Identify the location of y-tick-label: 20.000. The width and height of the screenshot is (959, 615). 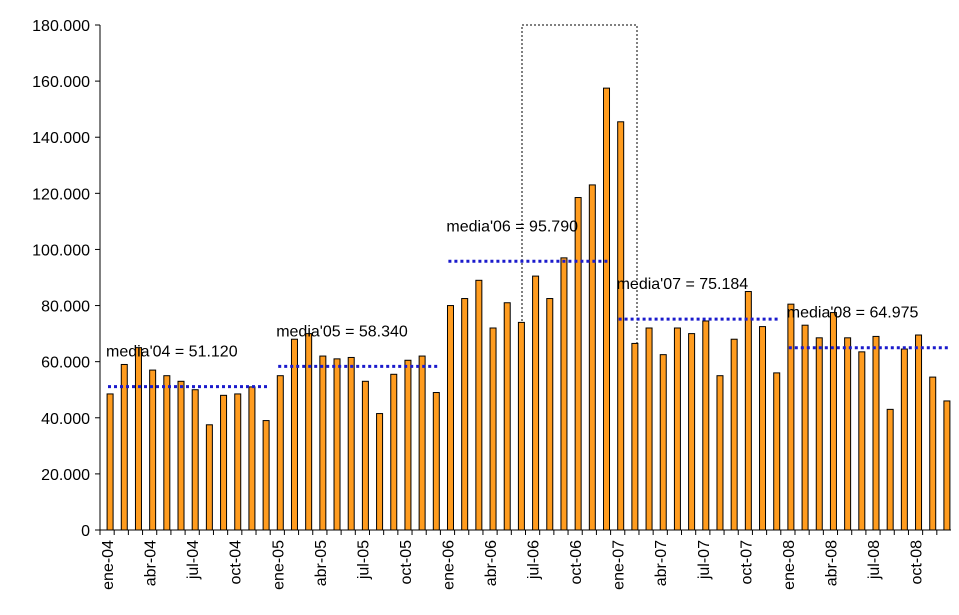
(65, 475).